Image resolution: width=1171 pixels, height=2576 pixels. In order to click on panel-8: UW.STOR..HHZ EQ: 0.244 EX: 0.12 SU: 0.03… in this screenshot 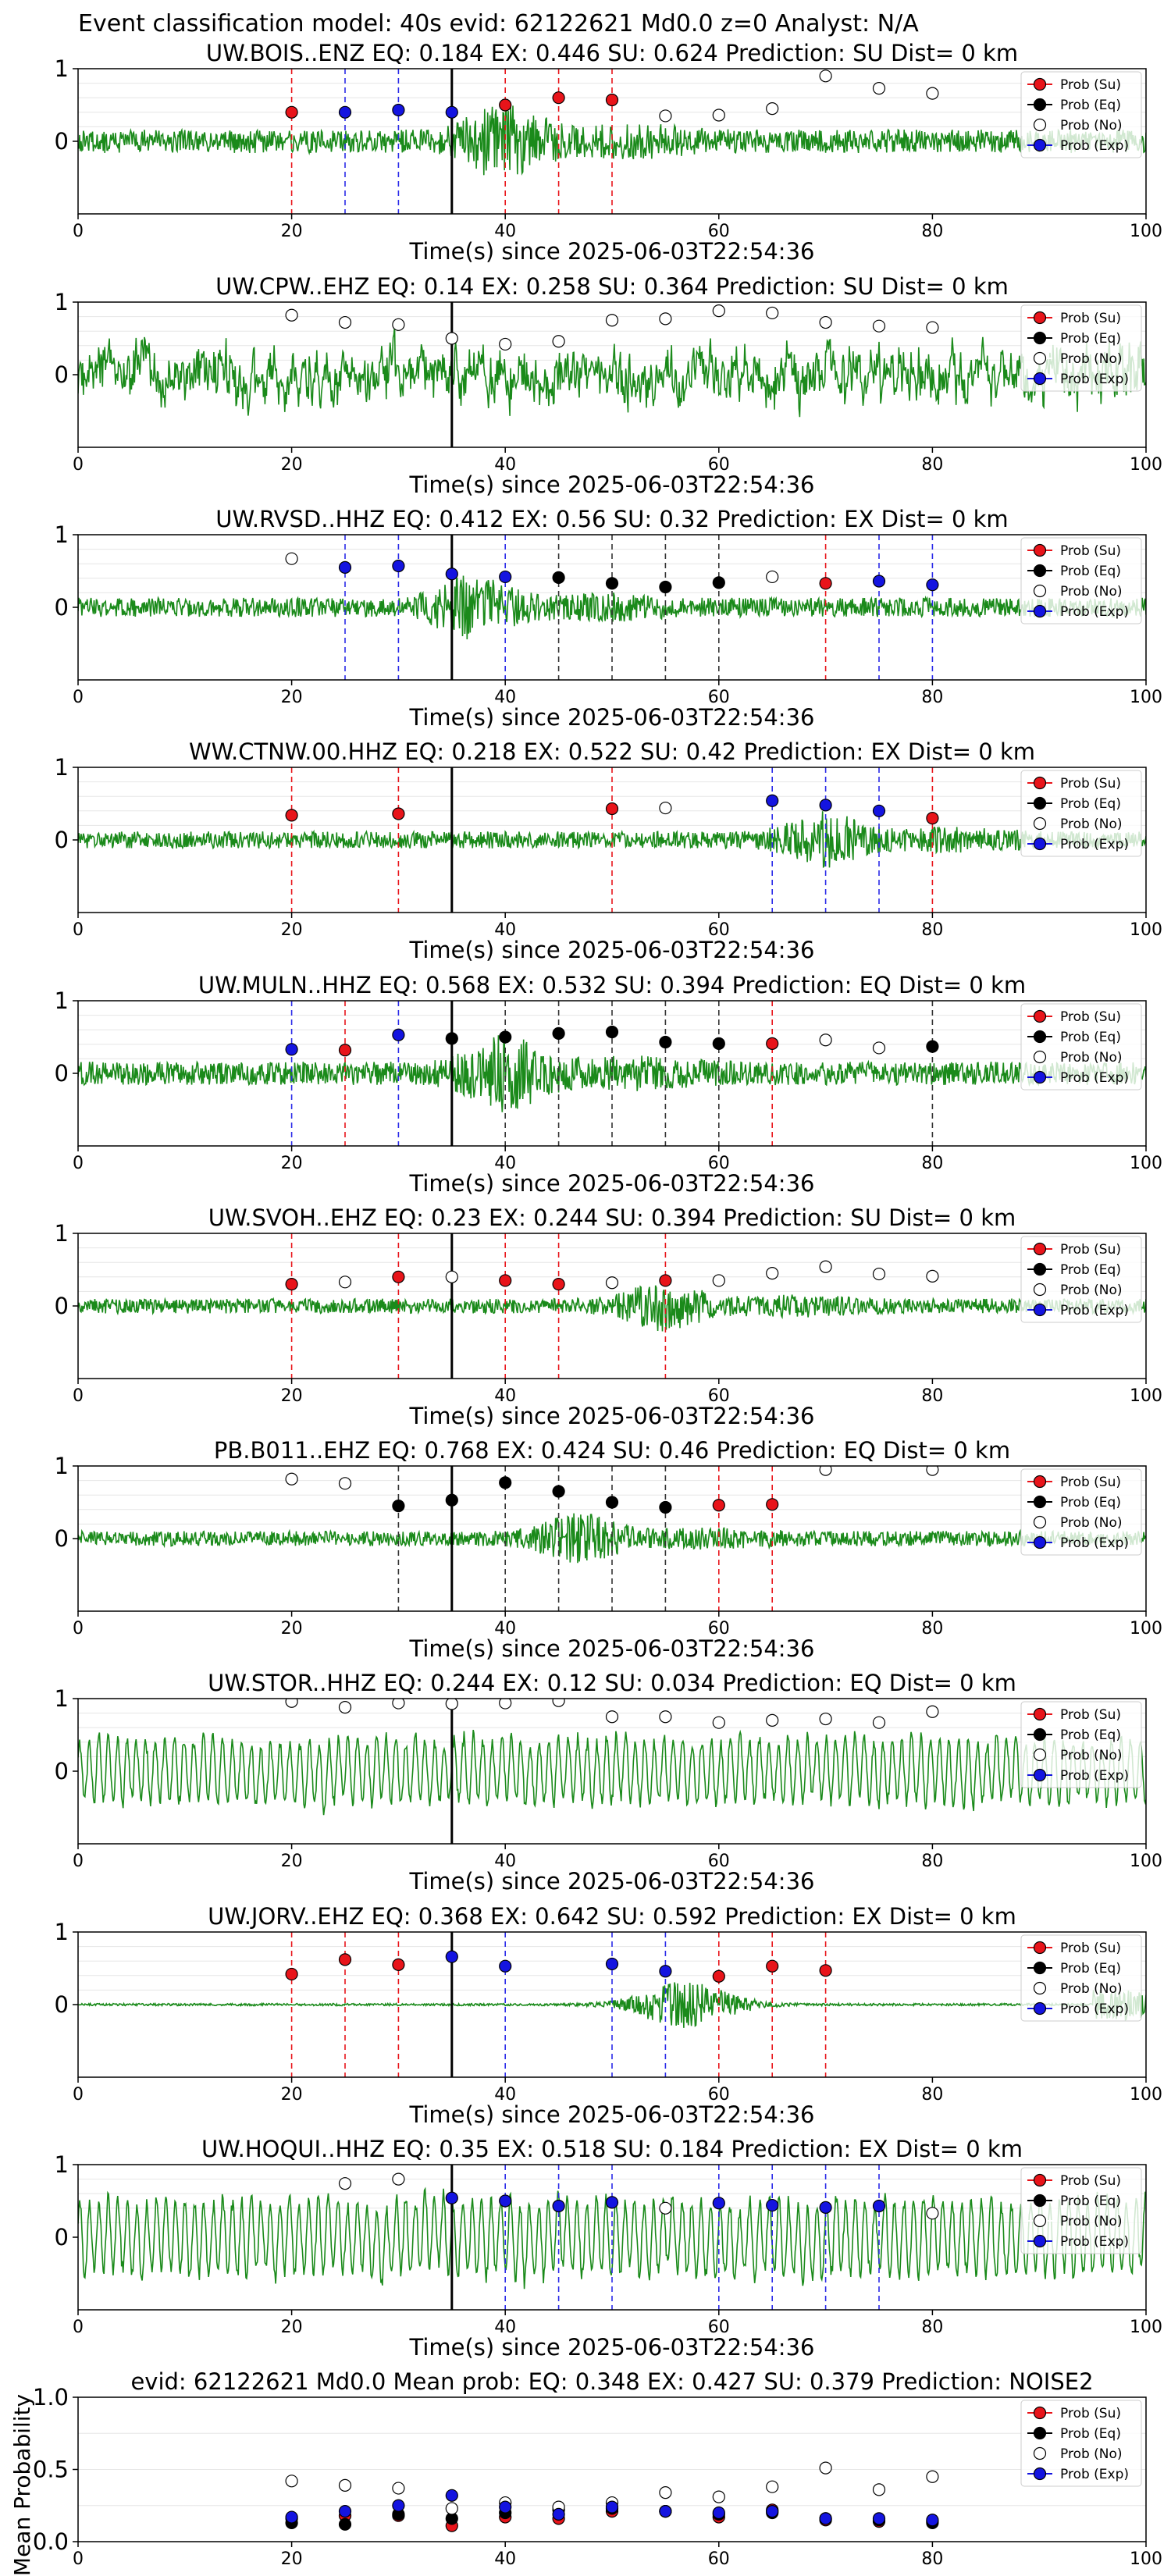, I will do `click(608, 1782)`.